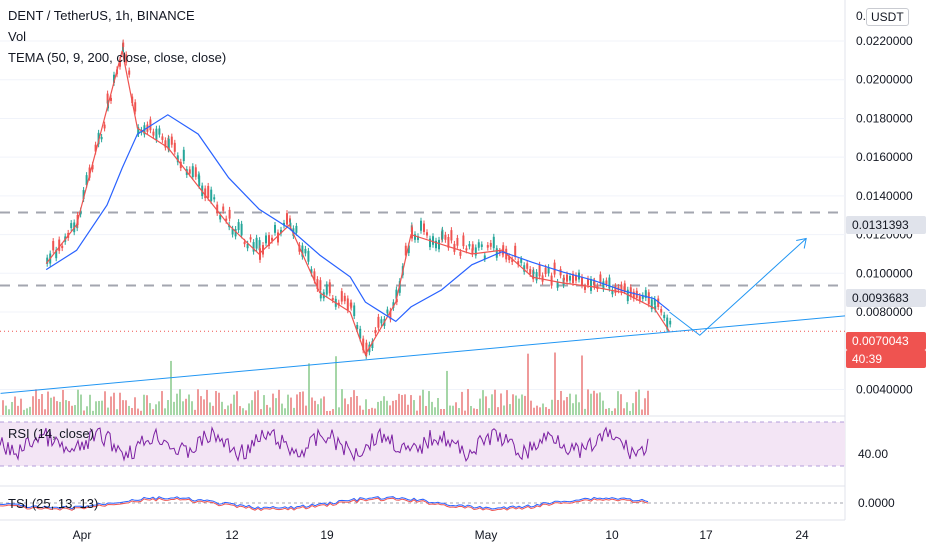 The width and height of the screenshot is (932, 550). I want to click on volume-legend: Vol, so click(17, 36).